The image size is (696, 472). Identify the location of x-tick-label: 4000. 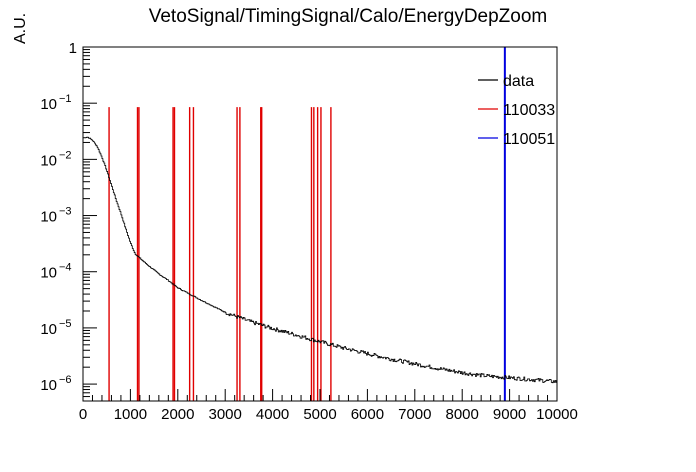
(272, 414).